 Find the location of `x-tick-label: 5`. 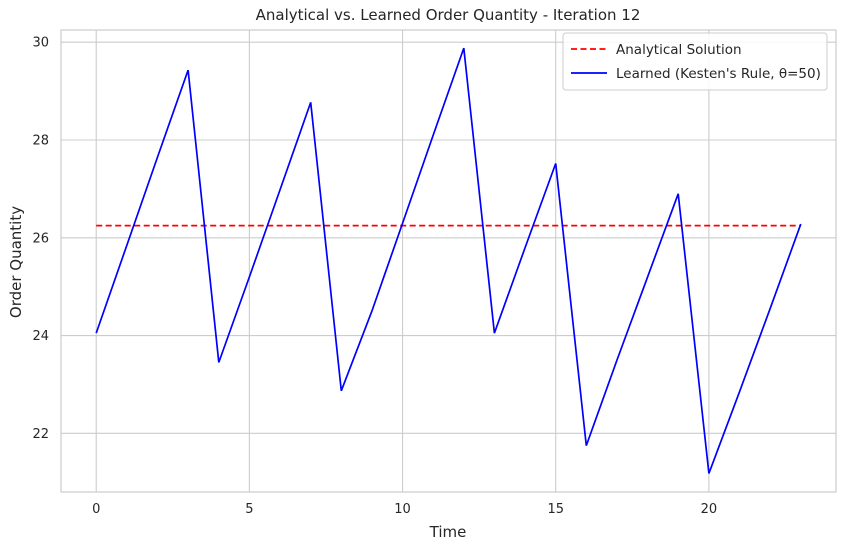

x-tick-label: 5 is located at coordinates (249, 509).